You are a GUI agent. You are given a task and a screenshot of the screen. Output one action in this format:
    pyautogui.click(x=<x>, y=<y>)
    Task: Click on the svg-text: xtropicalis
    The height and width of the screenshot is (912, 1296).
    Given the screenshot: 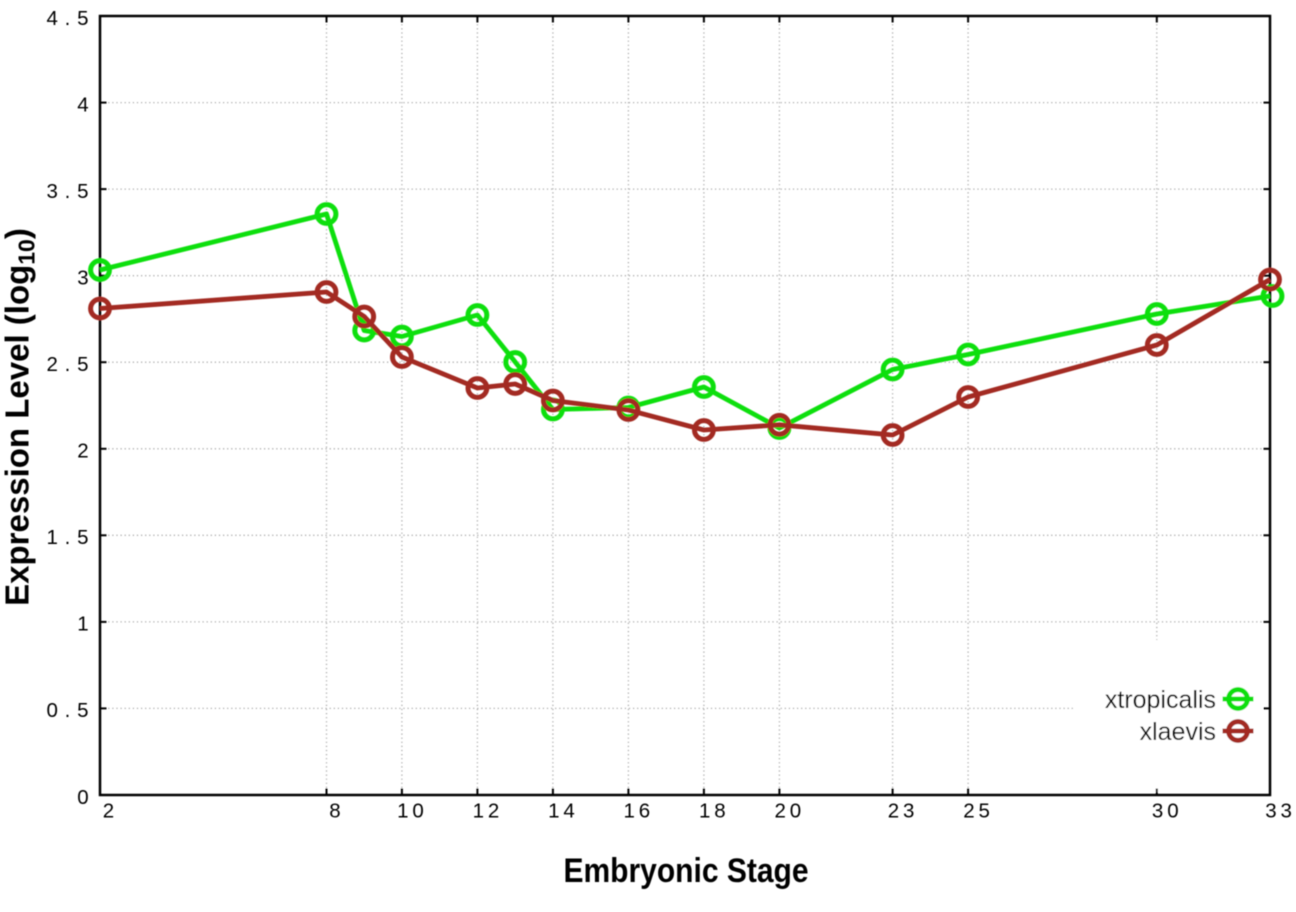 What is the action you would take?
    pyautogui.click(x=1160, y=700)
    